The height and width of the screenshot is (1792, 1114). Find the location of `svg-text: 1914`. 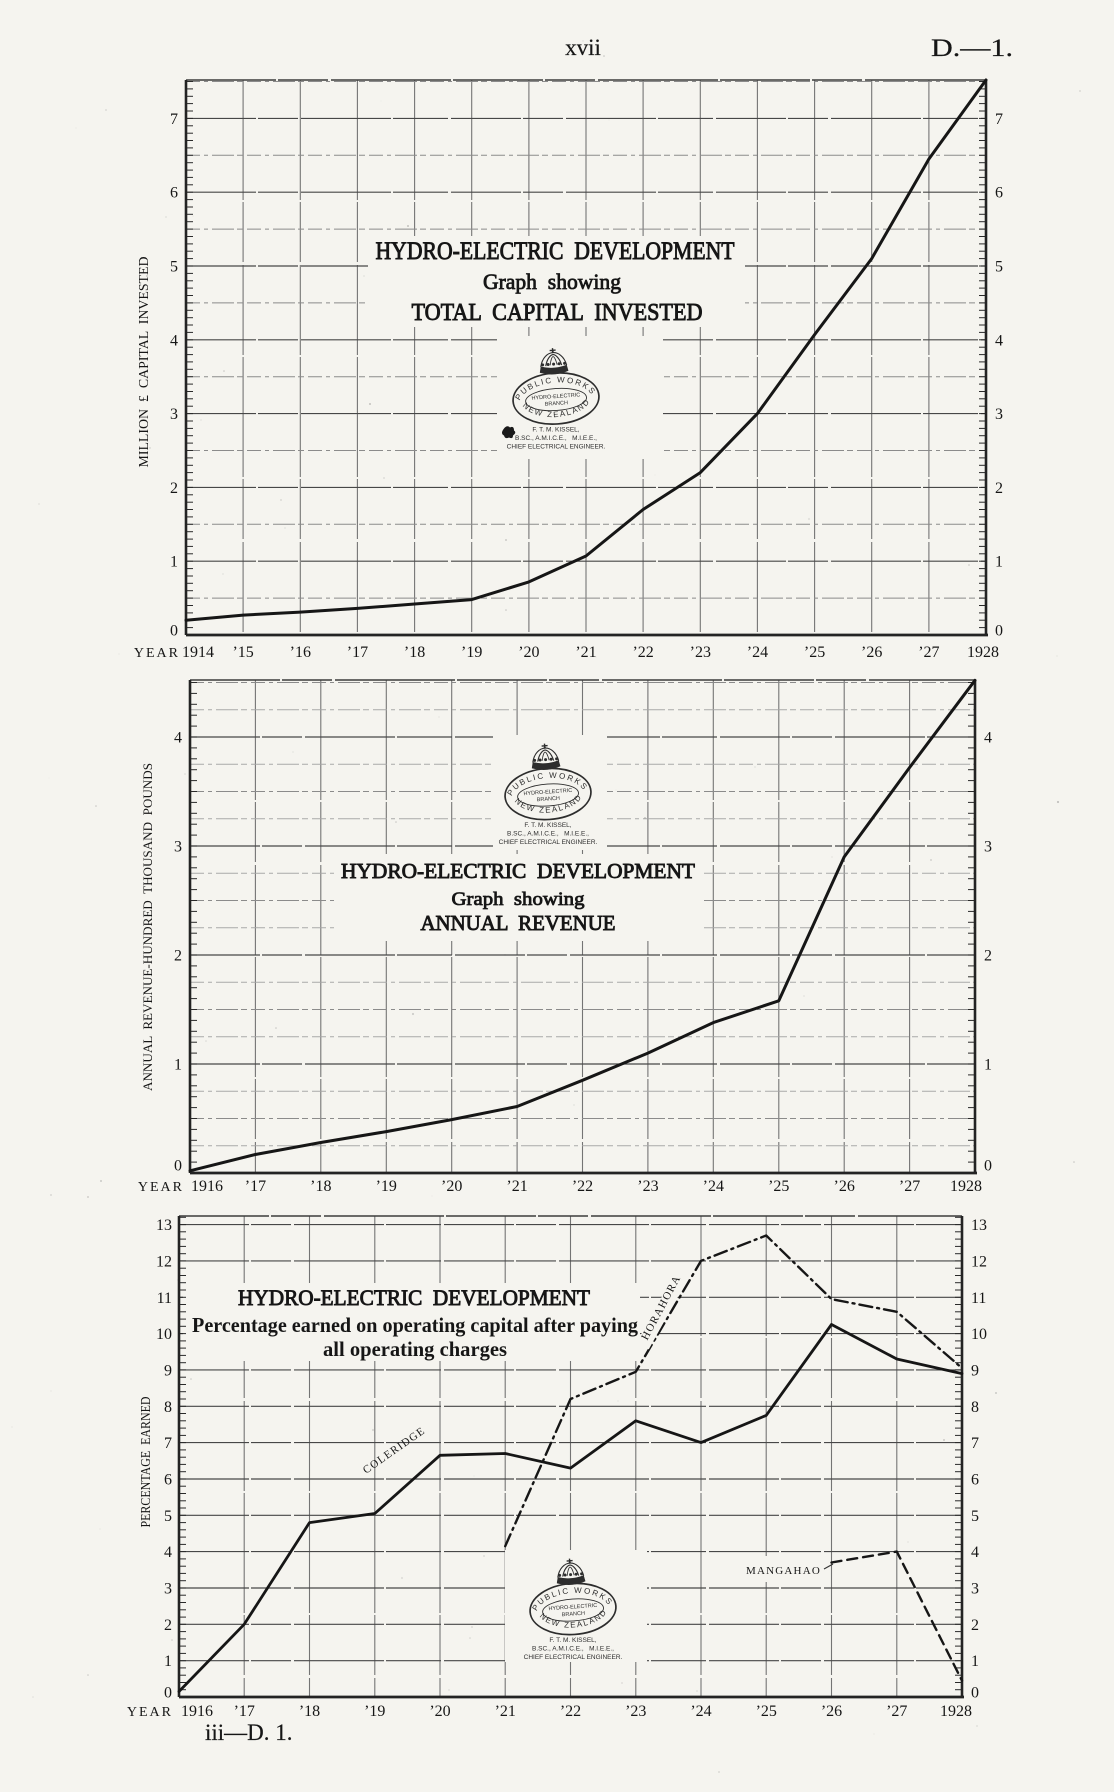

svg-text: 1914 is located at coordinates (198, 652).